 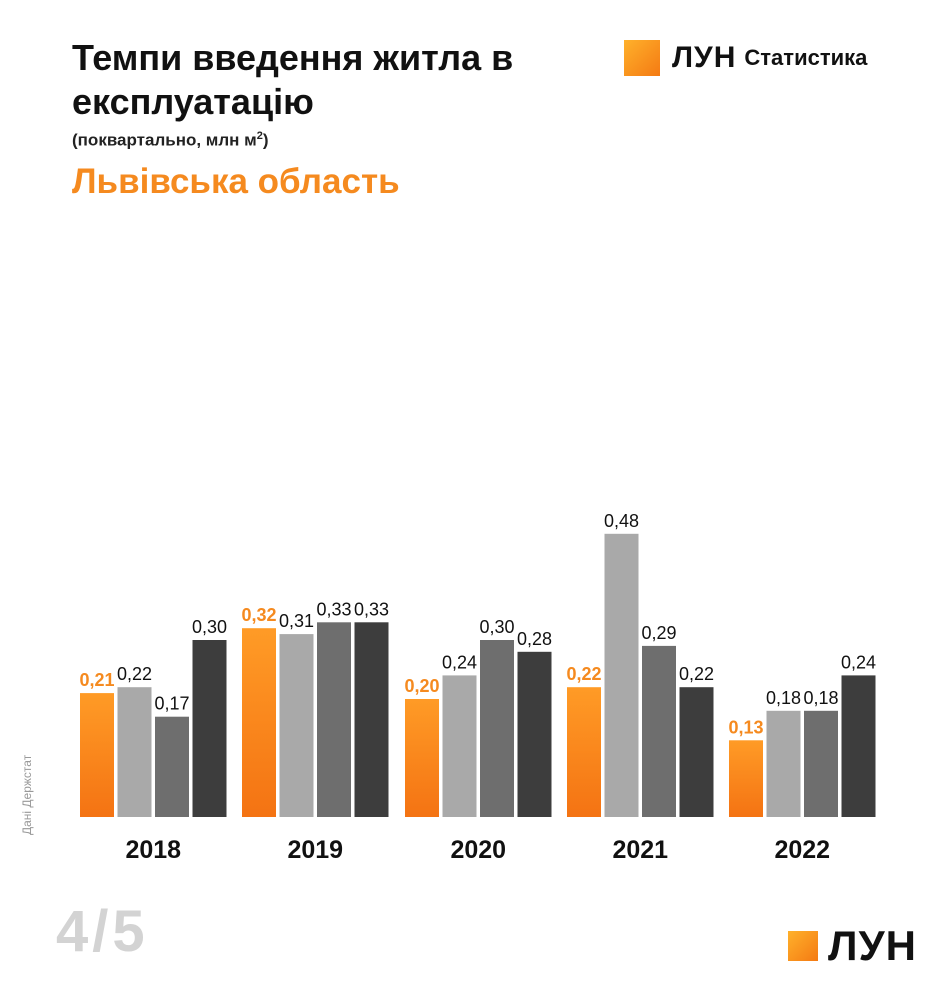 What do you see at coordinates (621, 675) in the screenshot?
I see `bar-2021-q2` at bounding box center [621, 675].